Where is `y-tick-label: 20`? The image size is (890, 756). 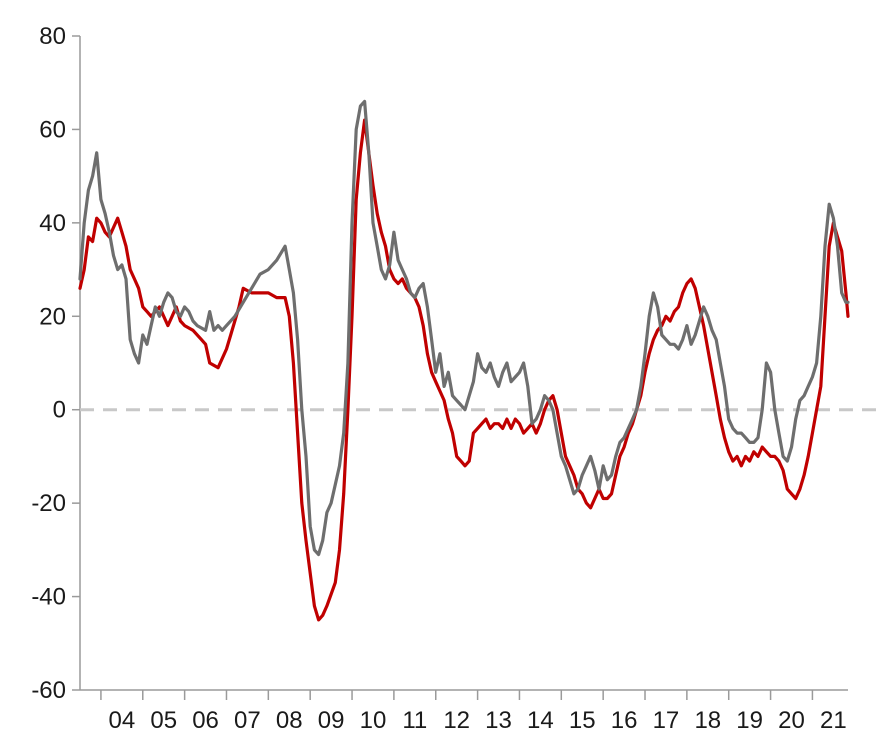
y-tick-label: 20 is located at coordinates (52, 316).